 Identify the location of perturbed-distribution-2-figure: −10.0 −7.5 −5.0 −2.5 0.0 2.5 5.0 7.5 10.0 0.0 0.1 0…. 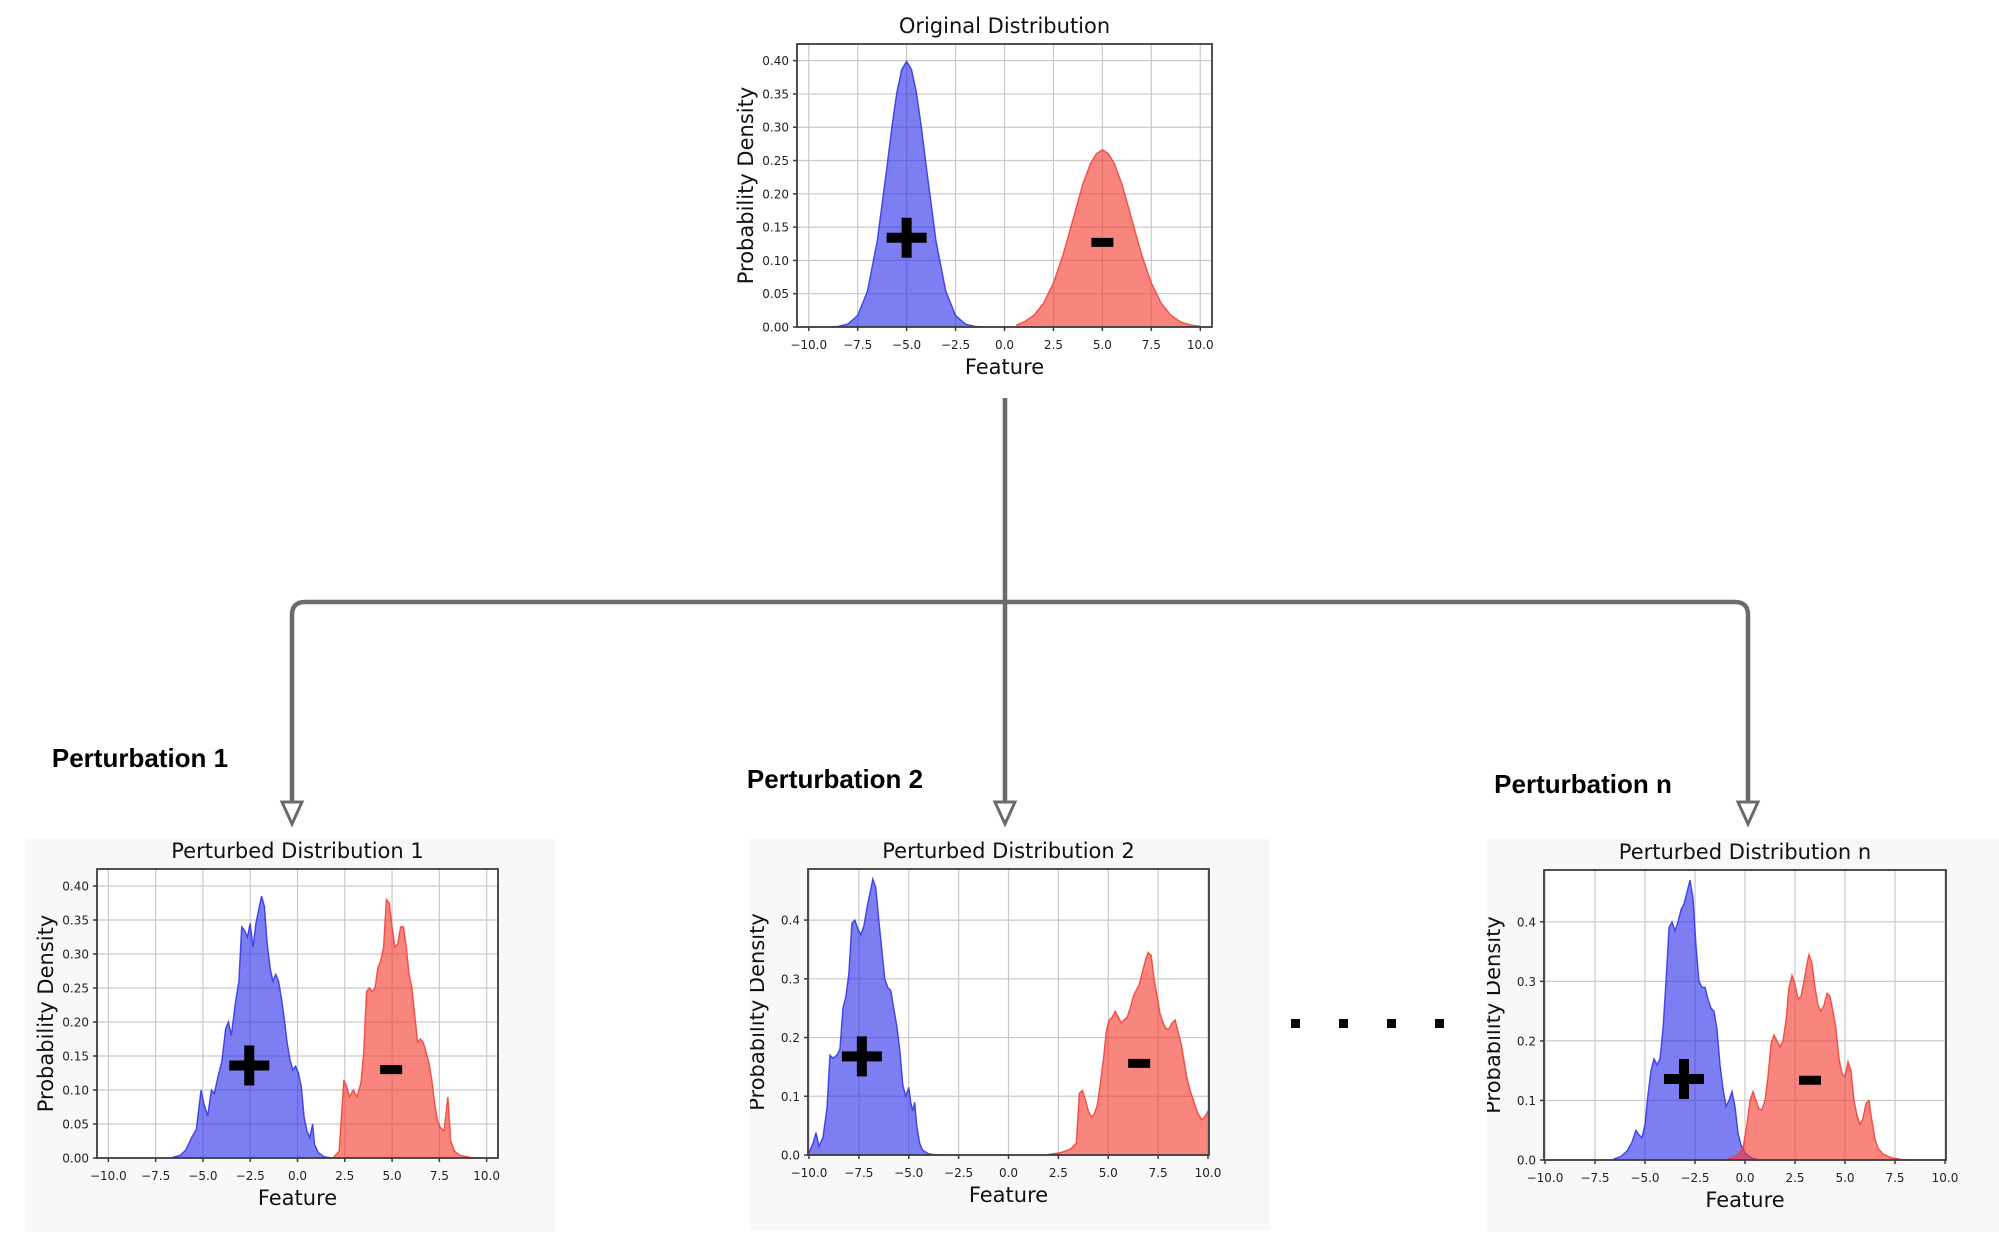
(1010, 1034).